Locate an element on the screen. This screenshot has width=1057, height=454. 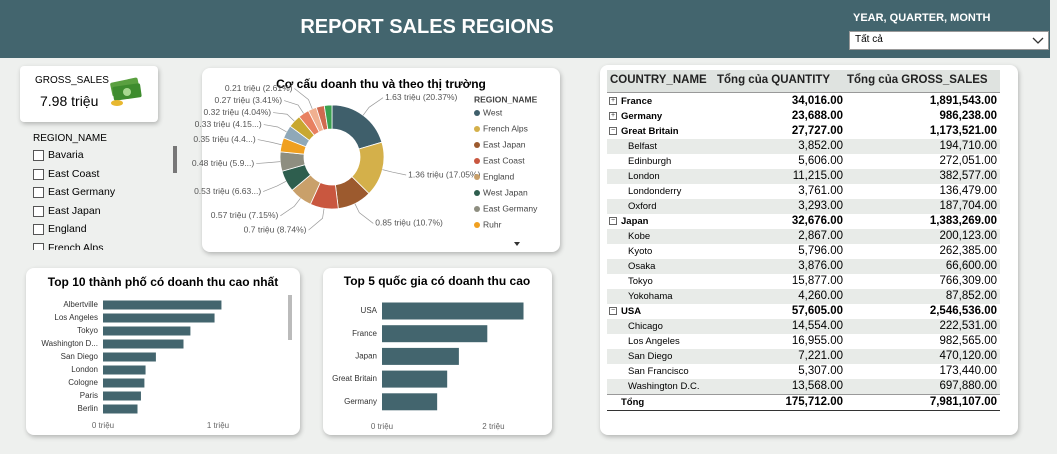
cell: 15,877.00 is located at coordinates (817, 281).